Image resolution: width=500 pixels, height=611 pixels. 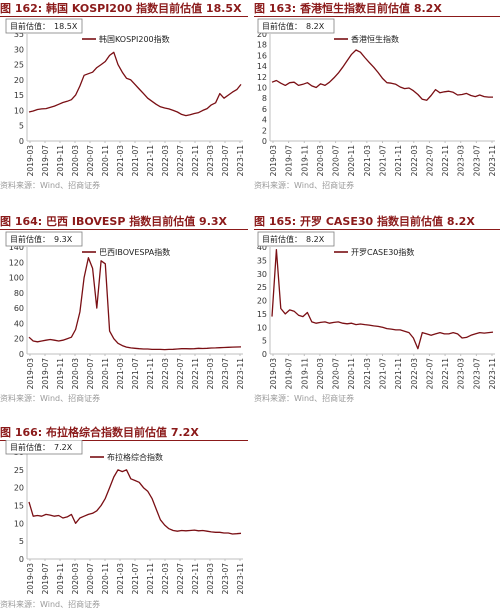 I want to click on y-tick-label: 30, so click(x=19, y=49).